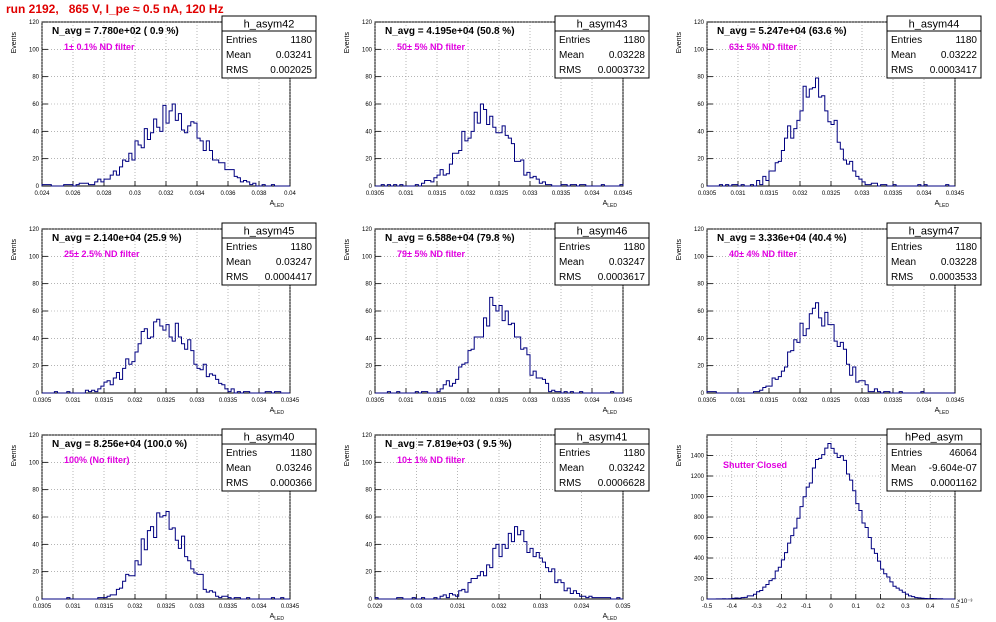 The image size is (996, 622). I want to click on y-tick-label: 1400, so click(698, 457).